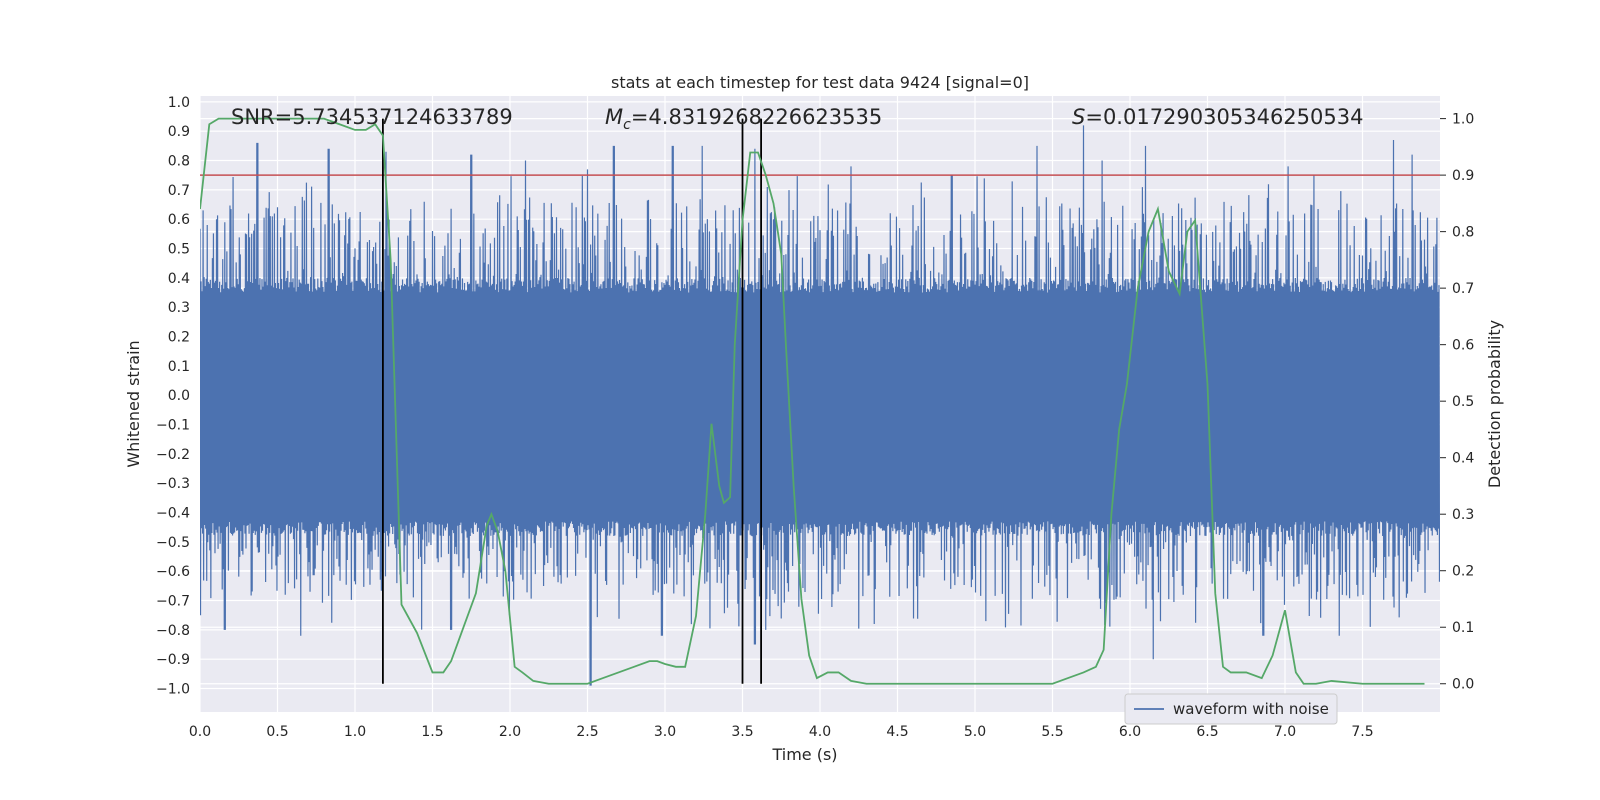 This screenshot has width=1600, height=800. What do you see at coordinates (173, 690) in the screenshot?
I see `y-left-tick-label: −1.0` at bounding box center [173, 690].